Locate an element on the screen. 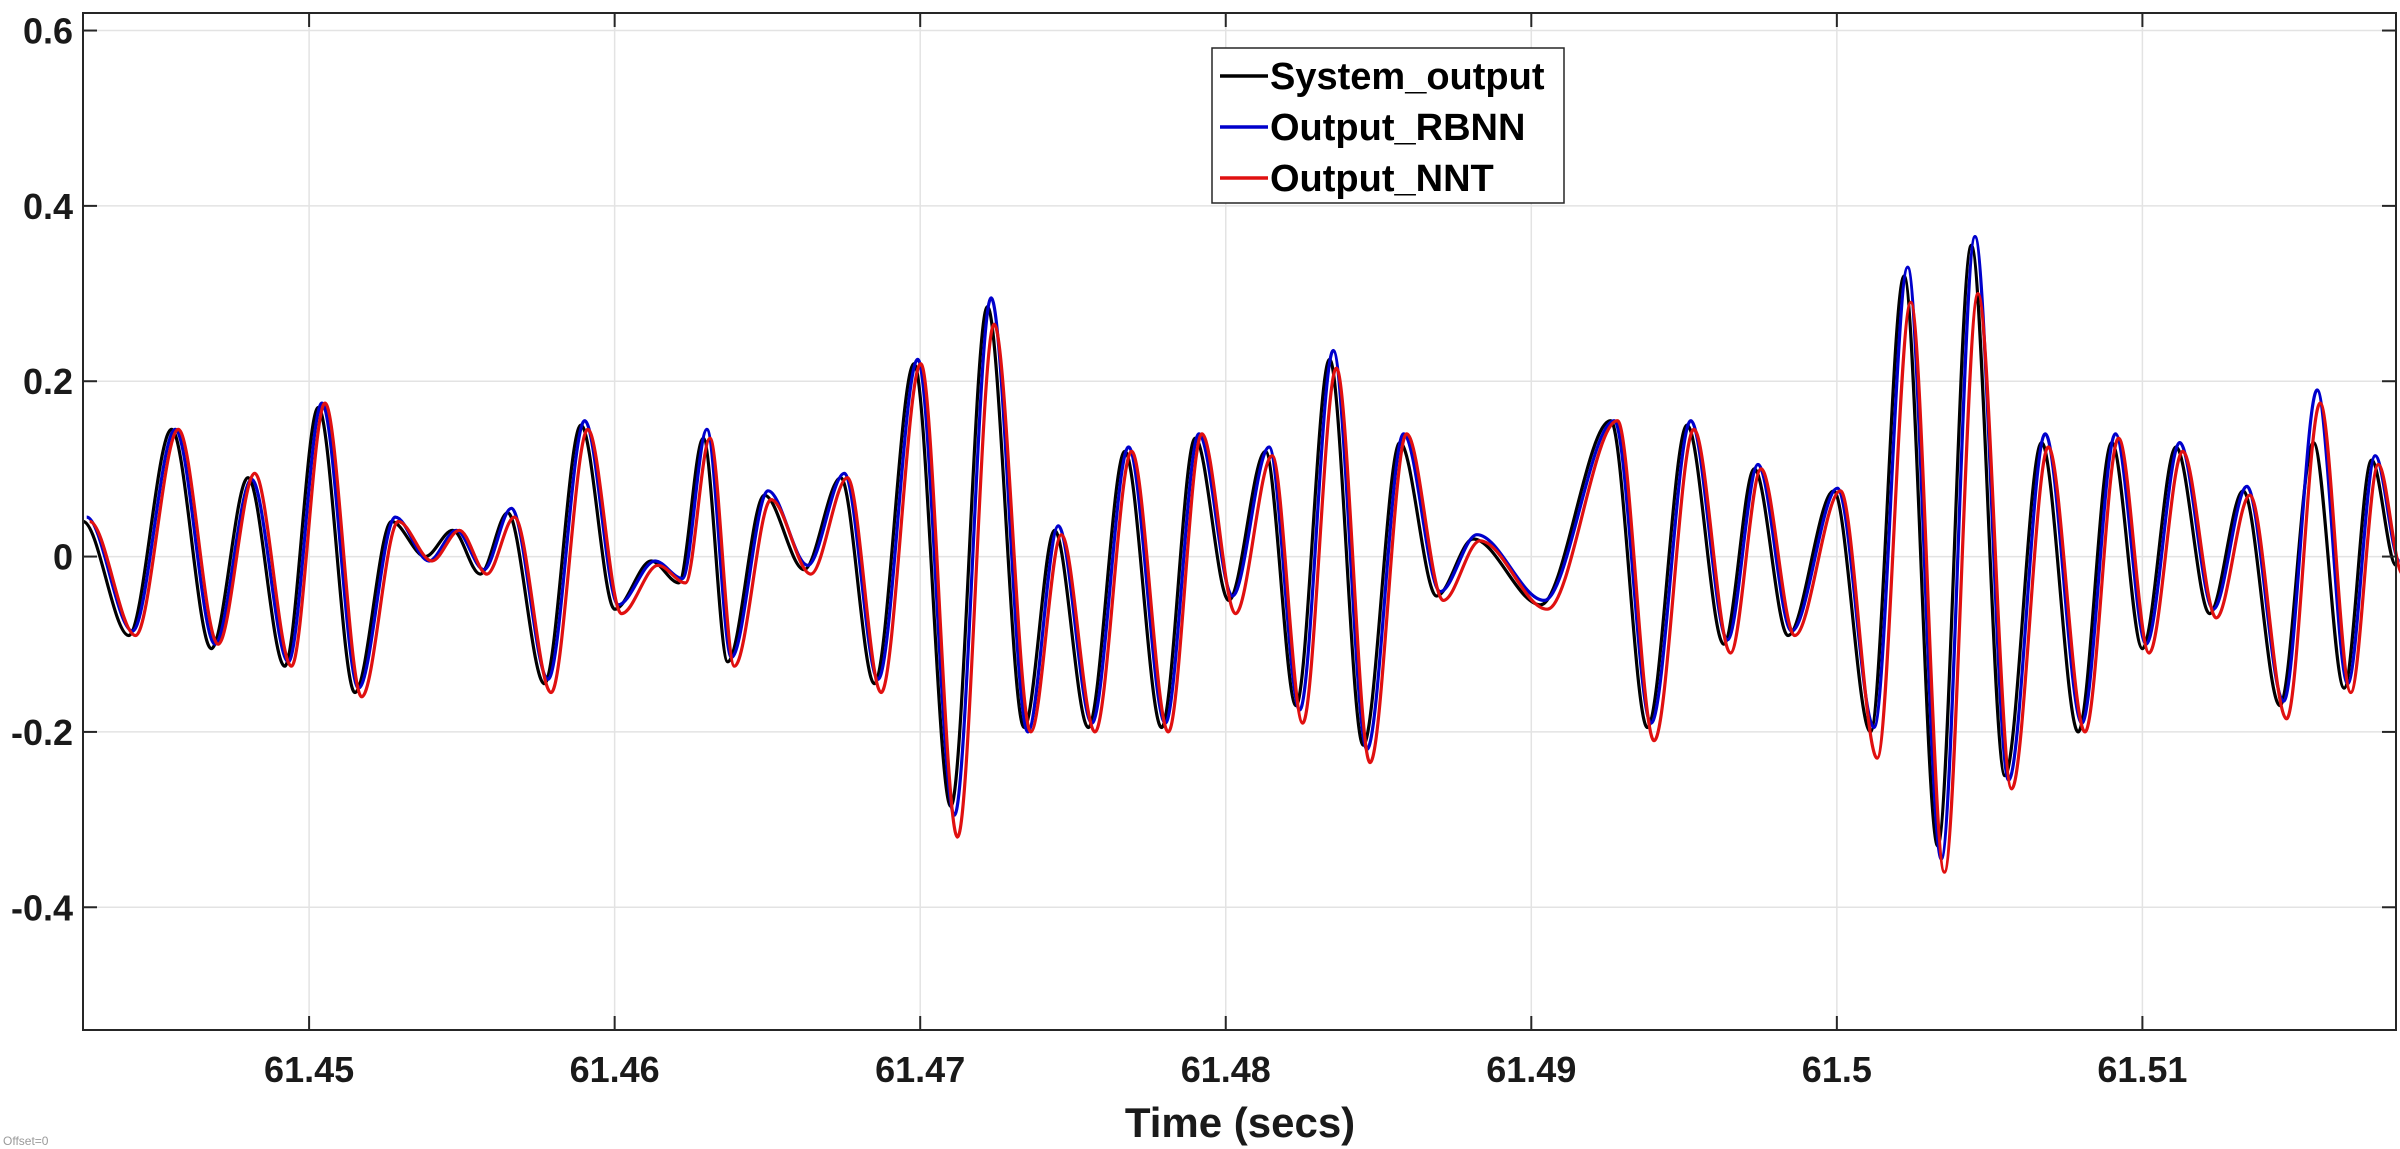 This screenshot has width=2400, height=1149. y-tick-label: 0.4 is located at coordinates (48, 206).